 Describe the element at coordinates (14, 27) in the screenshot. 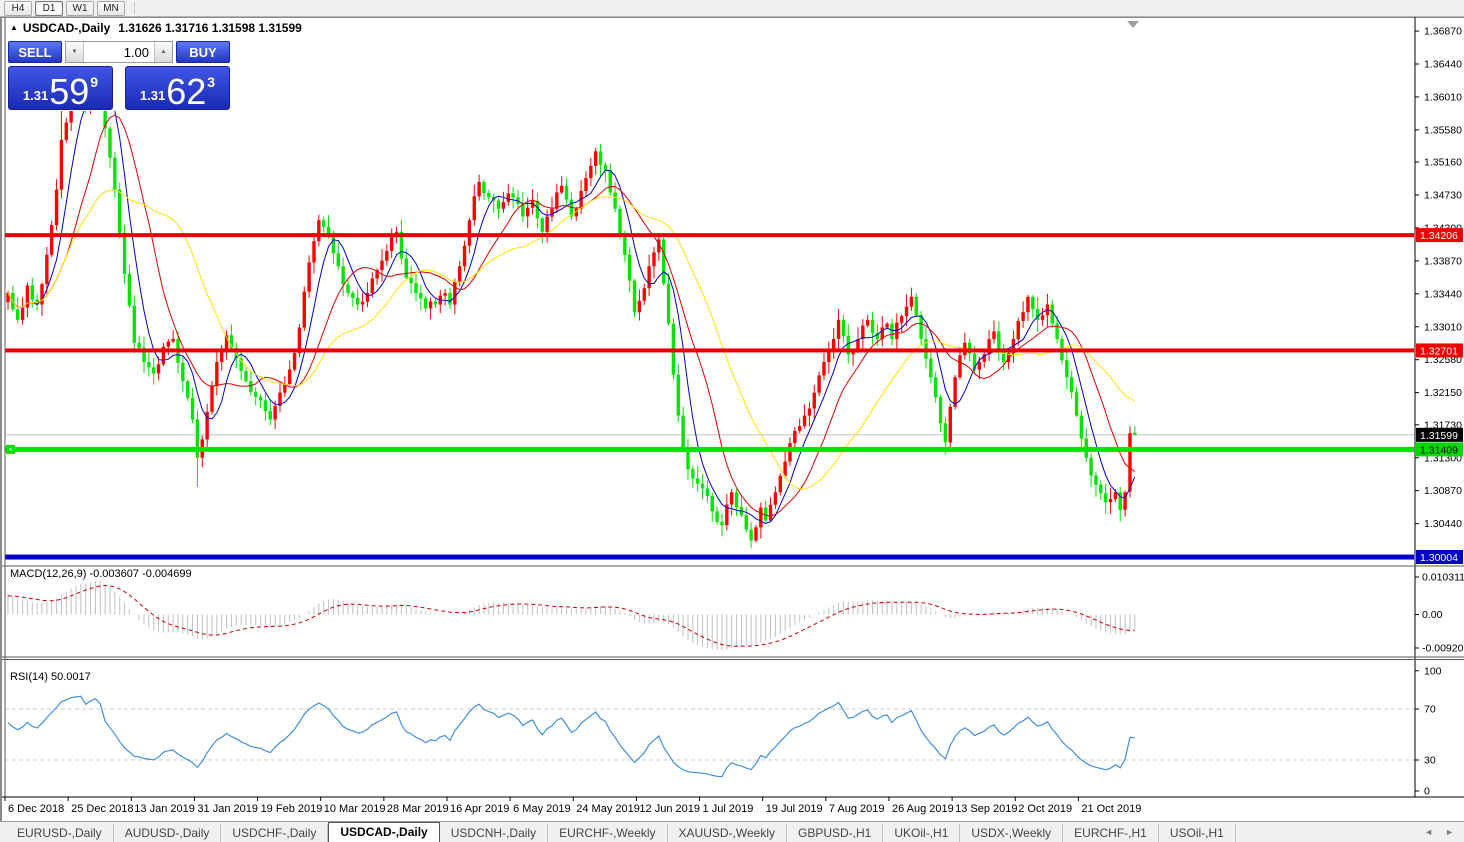

I see `collapse-panel-icon: ▲` at that location.